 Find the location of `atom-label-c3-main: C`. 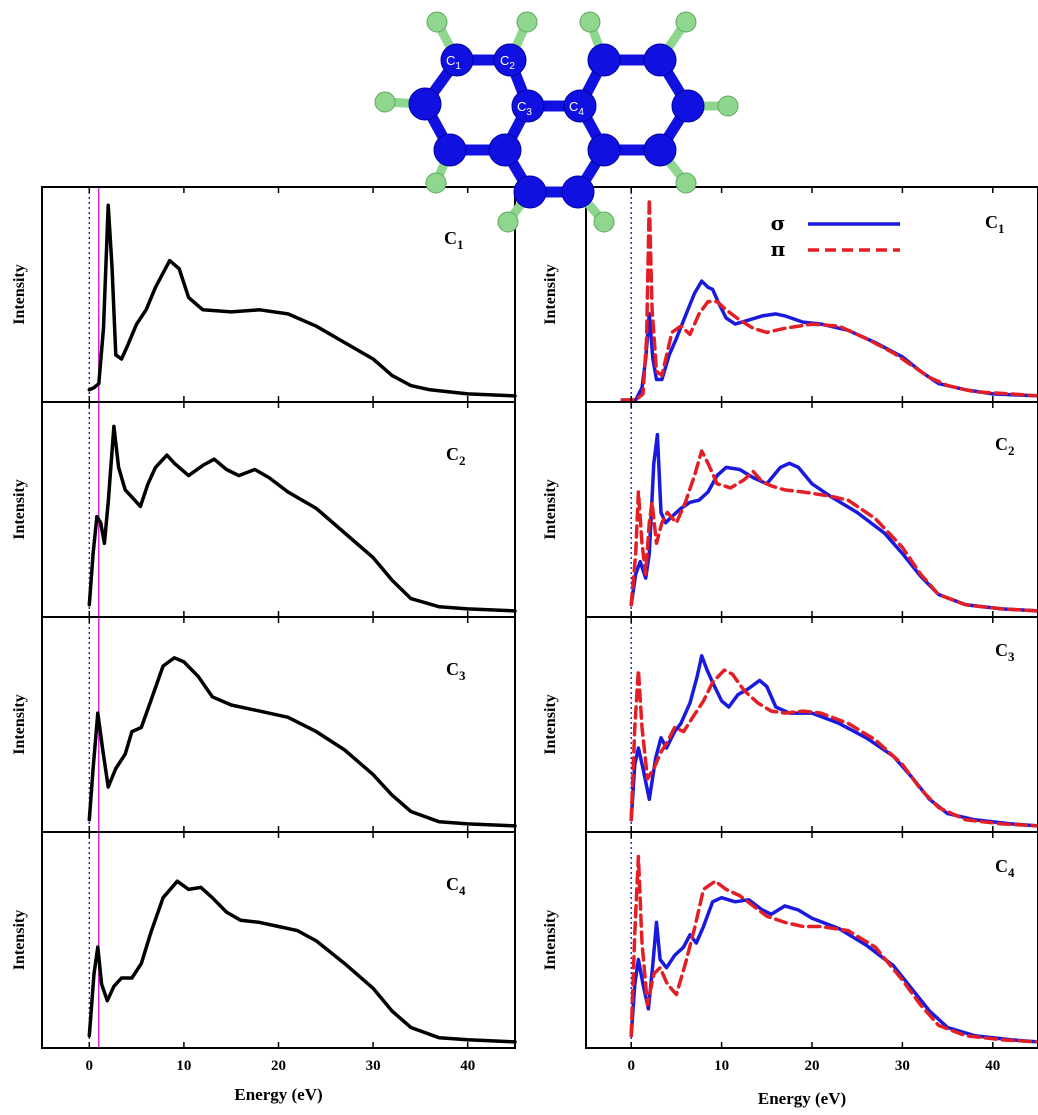

atom-label-c3-main: C is located at coordinates (521, 106).